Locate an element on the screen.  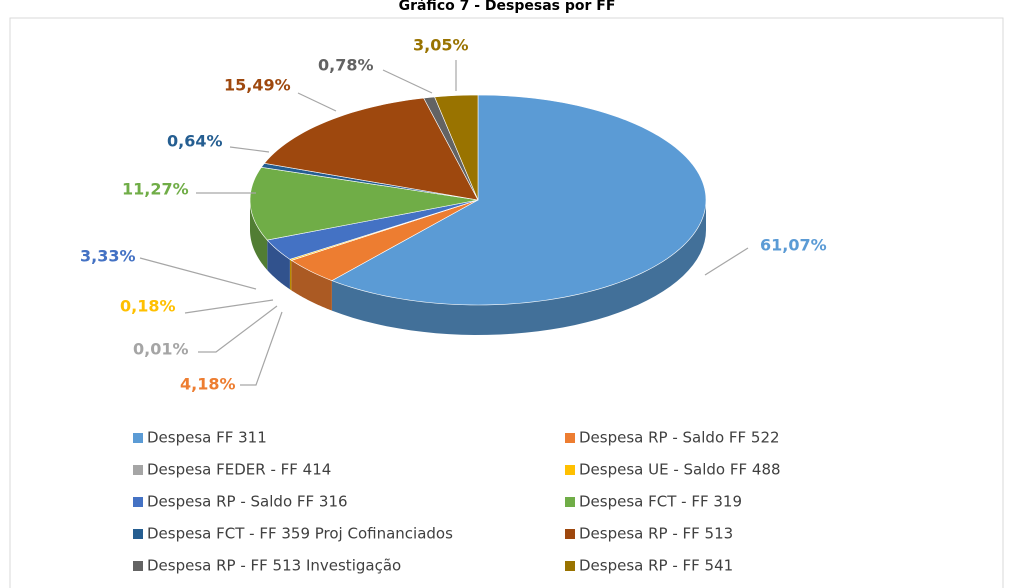
data-label: 3,33% is located at coordinates (108, 256).